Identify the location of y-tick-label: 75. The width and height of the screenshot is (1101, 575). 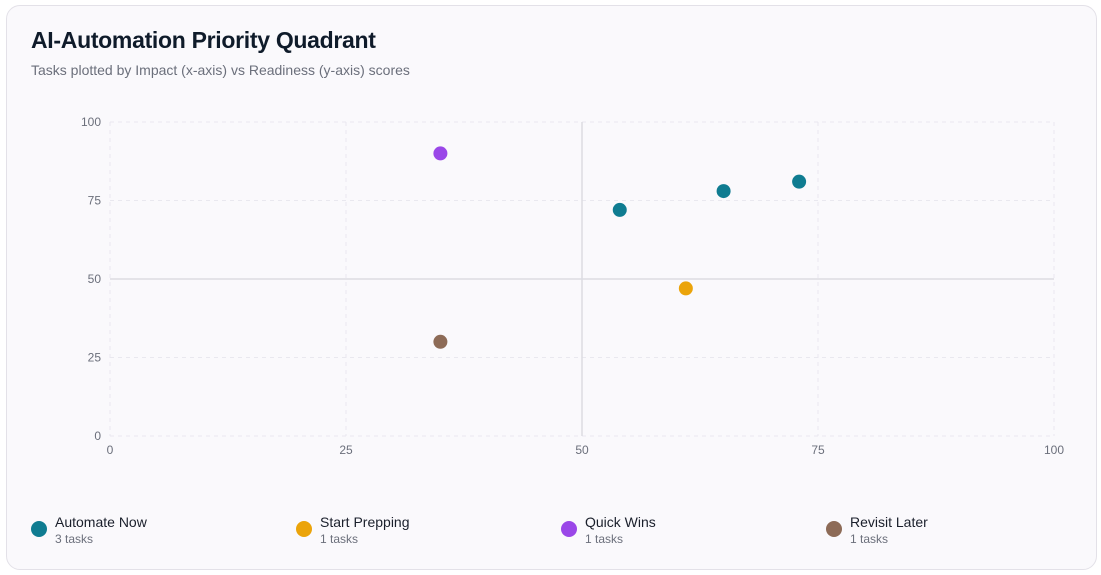
(95, 201).